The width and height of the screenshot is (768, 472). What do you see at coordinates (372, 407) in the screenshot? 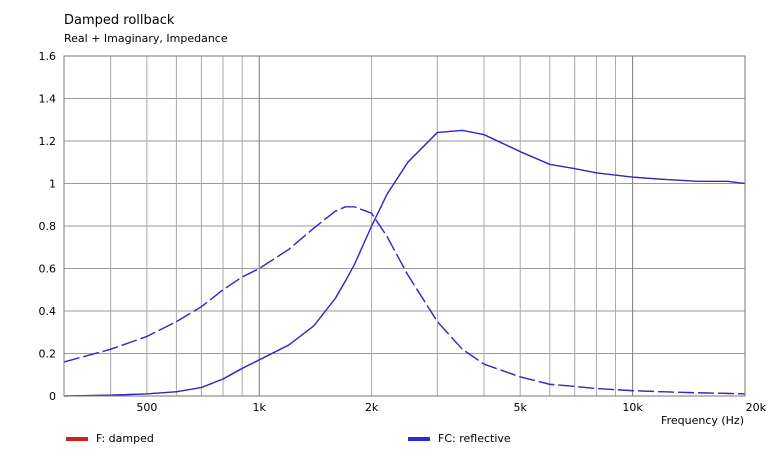
I see `x-tick-label: 2k` at bounding box center [372, 407].